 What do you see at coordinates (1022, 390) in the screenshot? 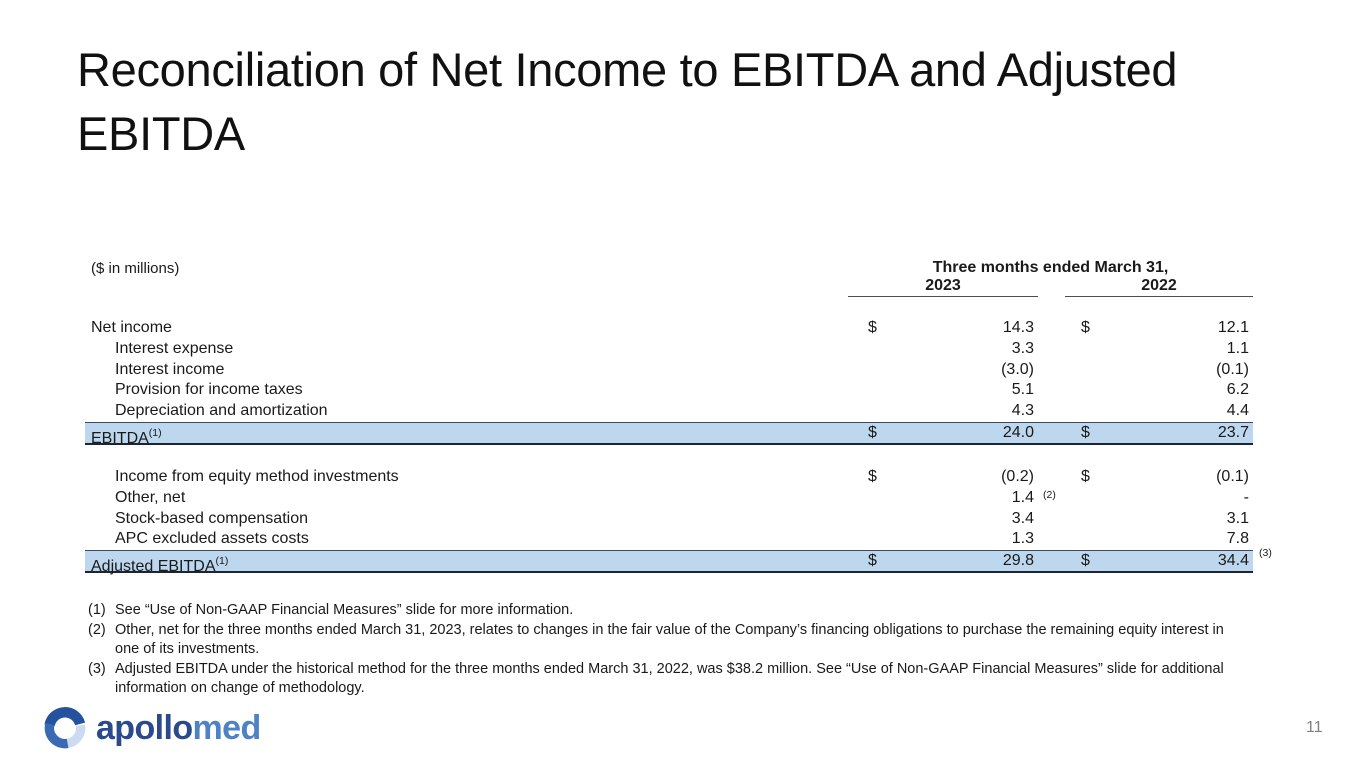
I see `value-2023: 5.1` at bounding box center [1022, 390].